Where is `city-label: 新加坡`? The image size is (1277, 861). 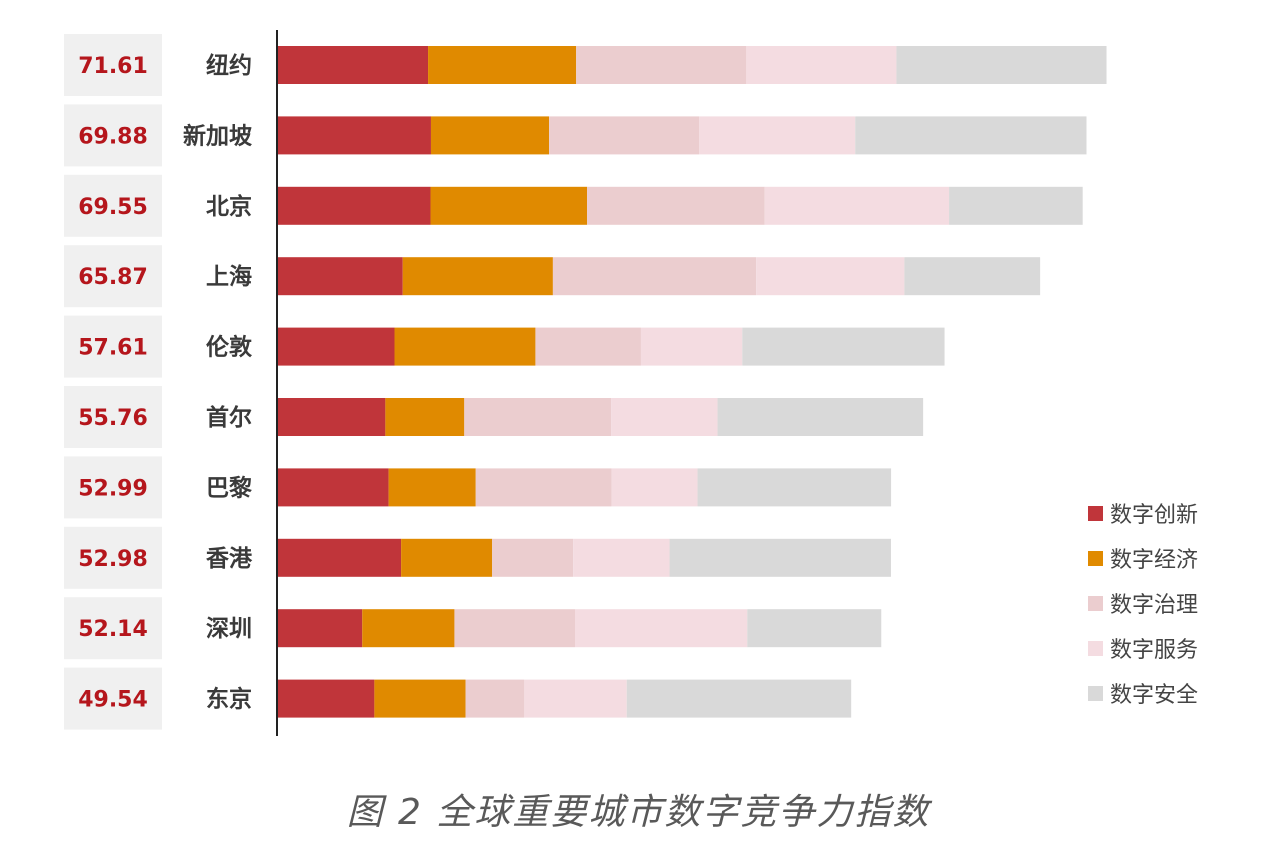 city-label: 新加坡 is located at coordinates (217, 135).